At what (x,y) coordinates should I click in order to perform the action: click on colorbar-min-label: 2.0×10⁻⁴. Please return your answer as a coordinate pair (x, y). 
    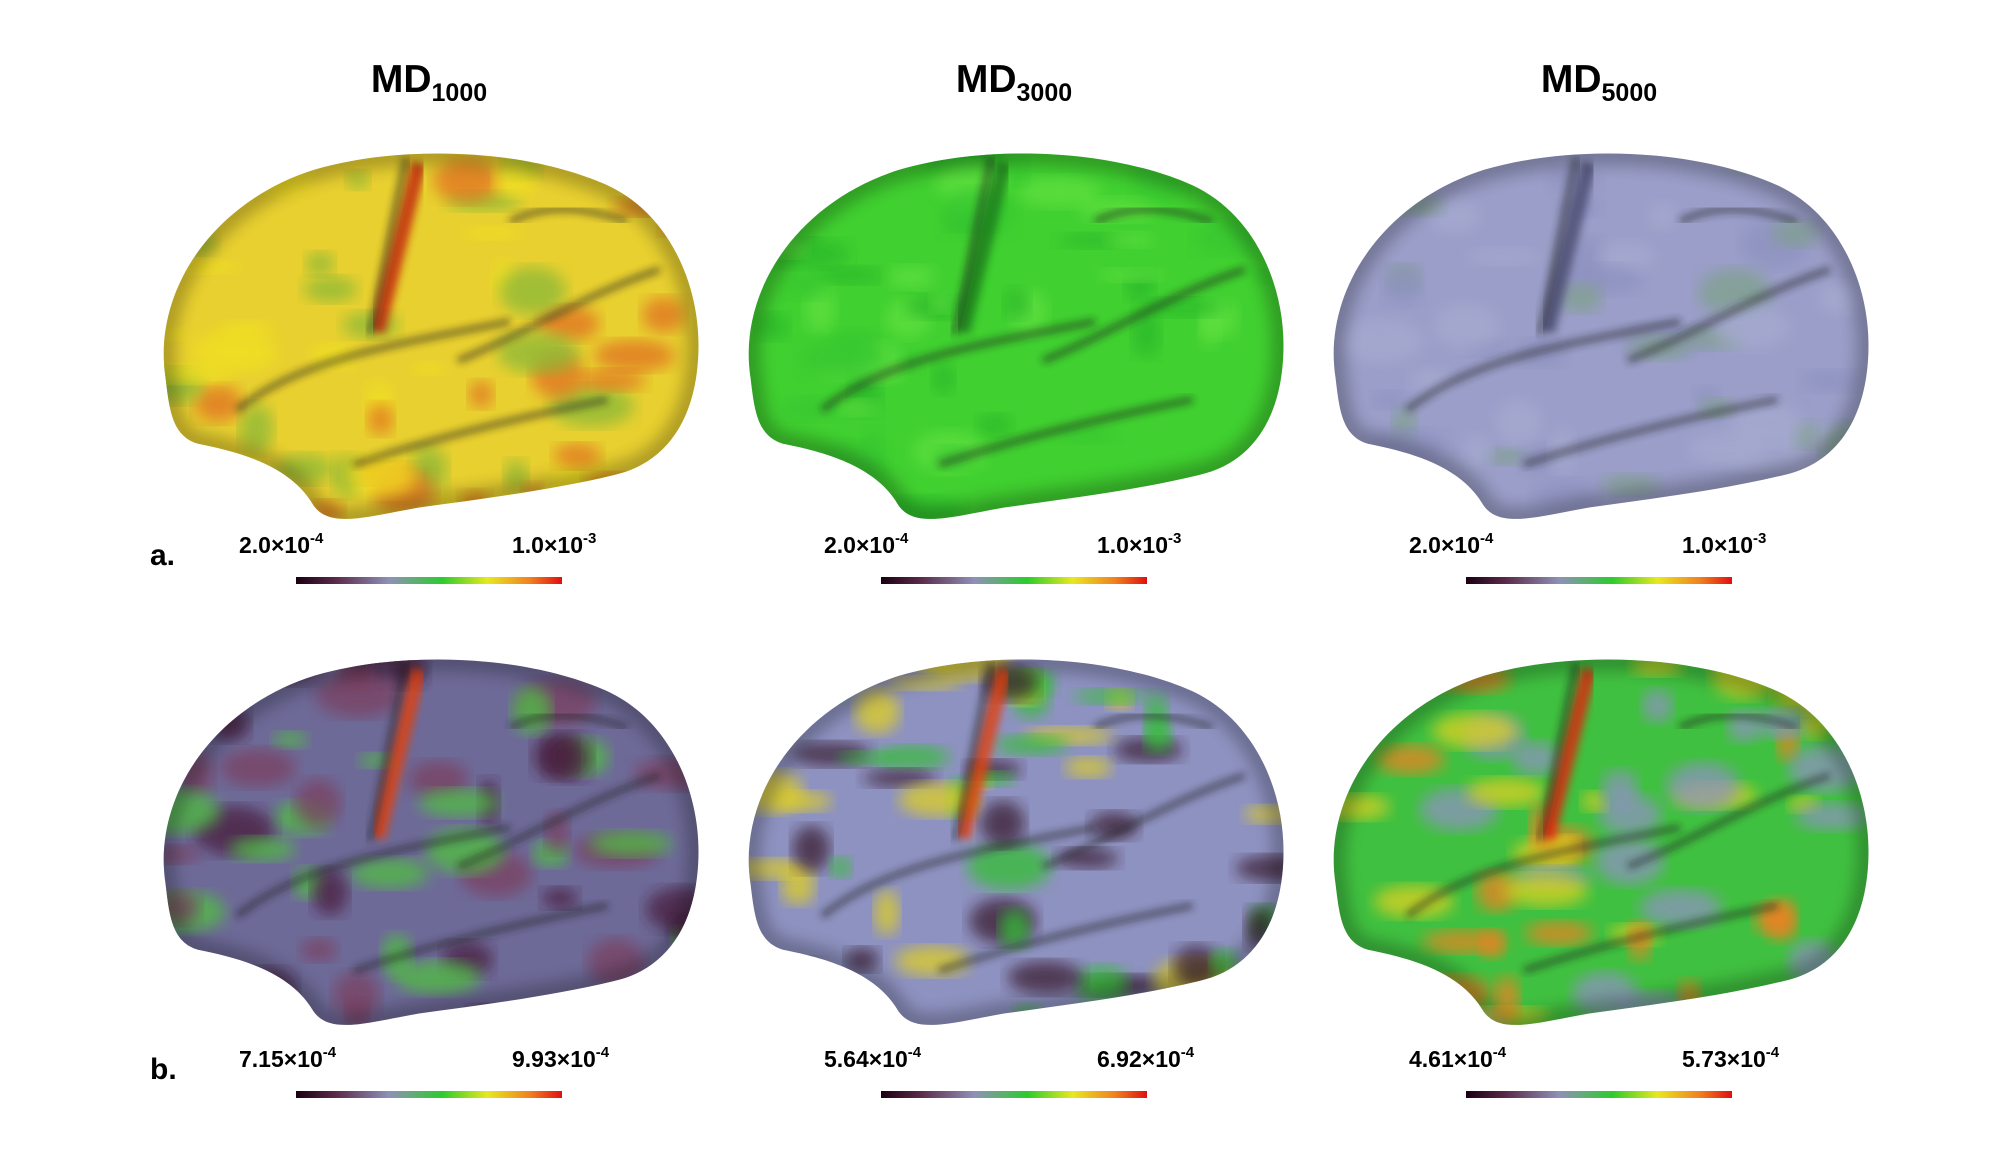
    Looking at the image, I should click on (866, 544).